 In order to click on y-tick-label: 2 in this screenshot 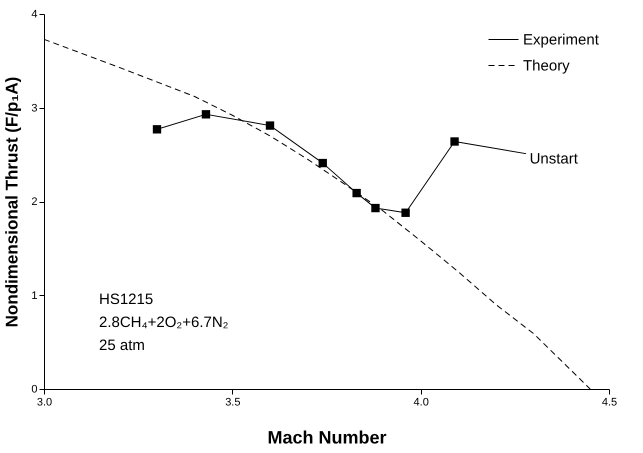, I will do `click(34, 202)`.